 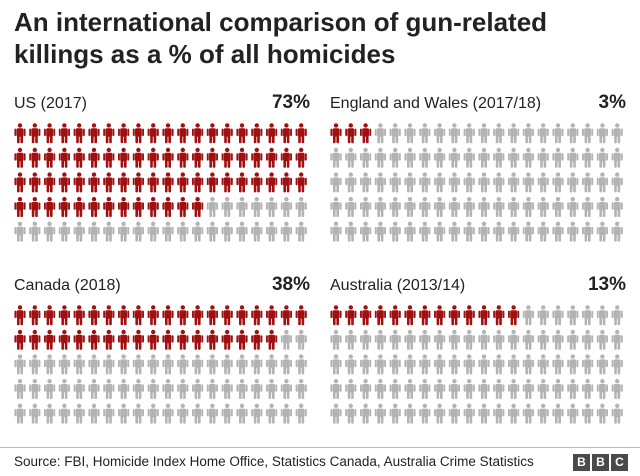 I want to click on pictogram-grid, so click(x=160, y=364).